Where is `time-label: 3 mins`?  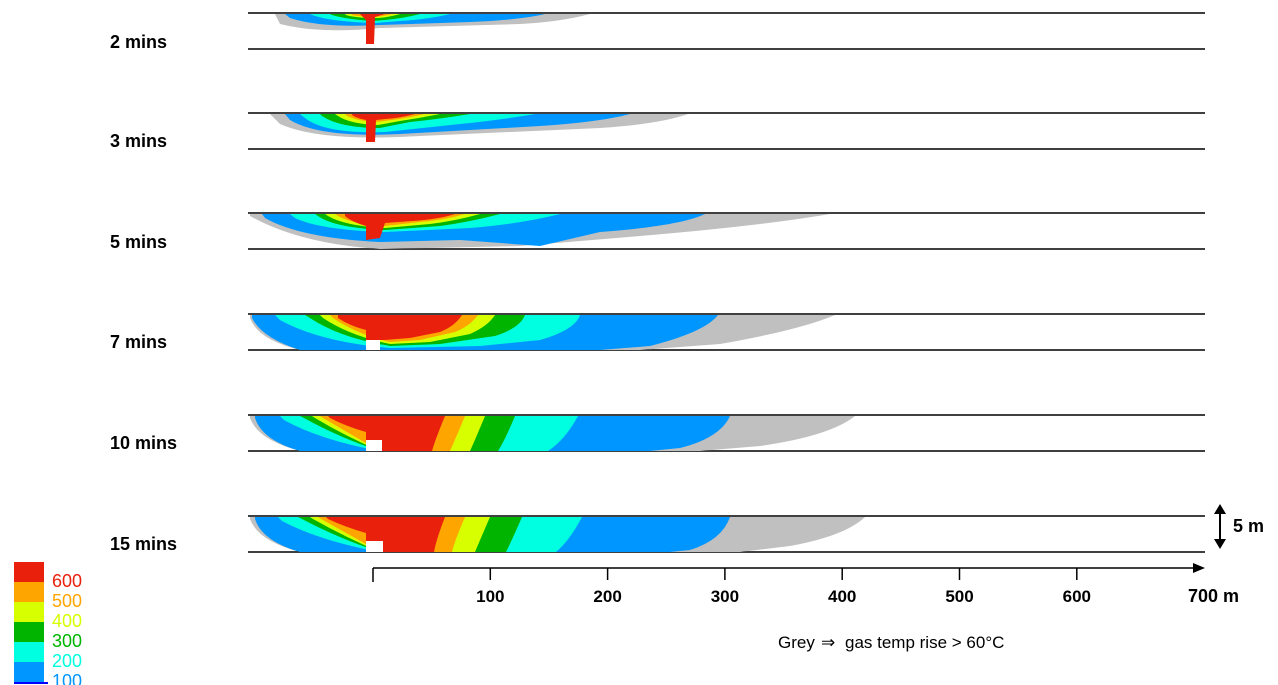
time-label: 3 mins is located at coordinates (138, 141).